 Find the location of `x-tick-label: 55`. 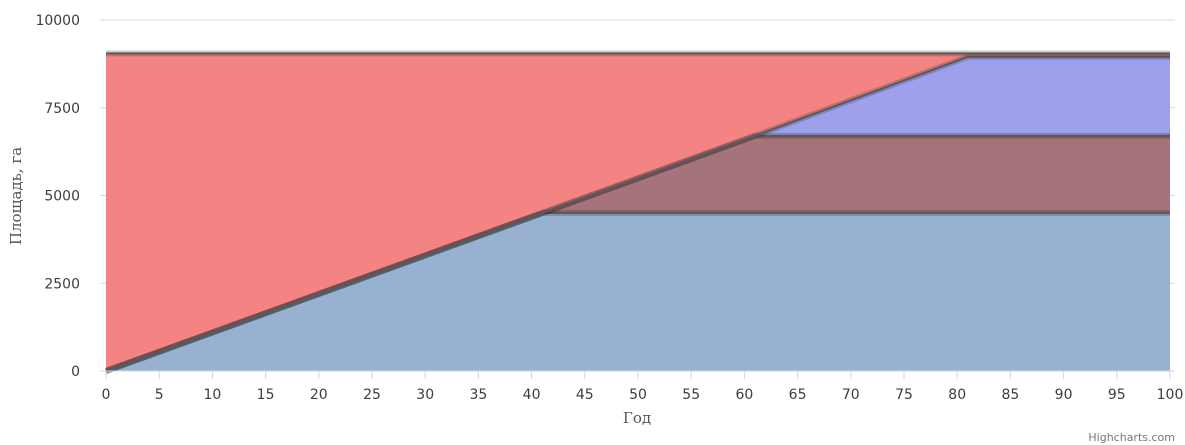

x-tick-label: 55 is located at coordinates (691, 395).